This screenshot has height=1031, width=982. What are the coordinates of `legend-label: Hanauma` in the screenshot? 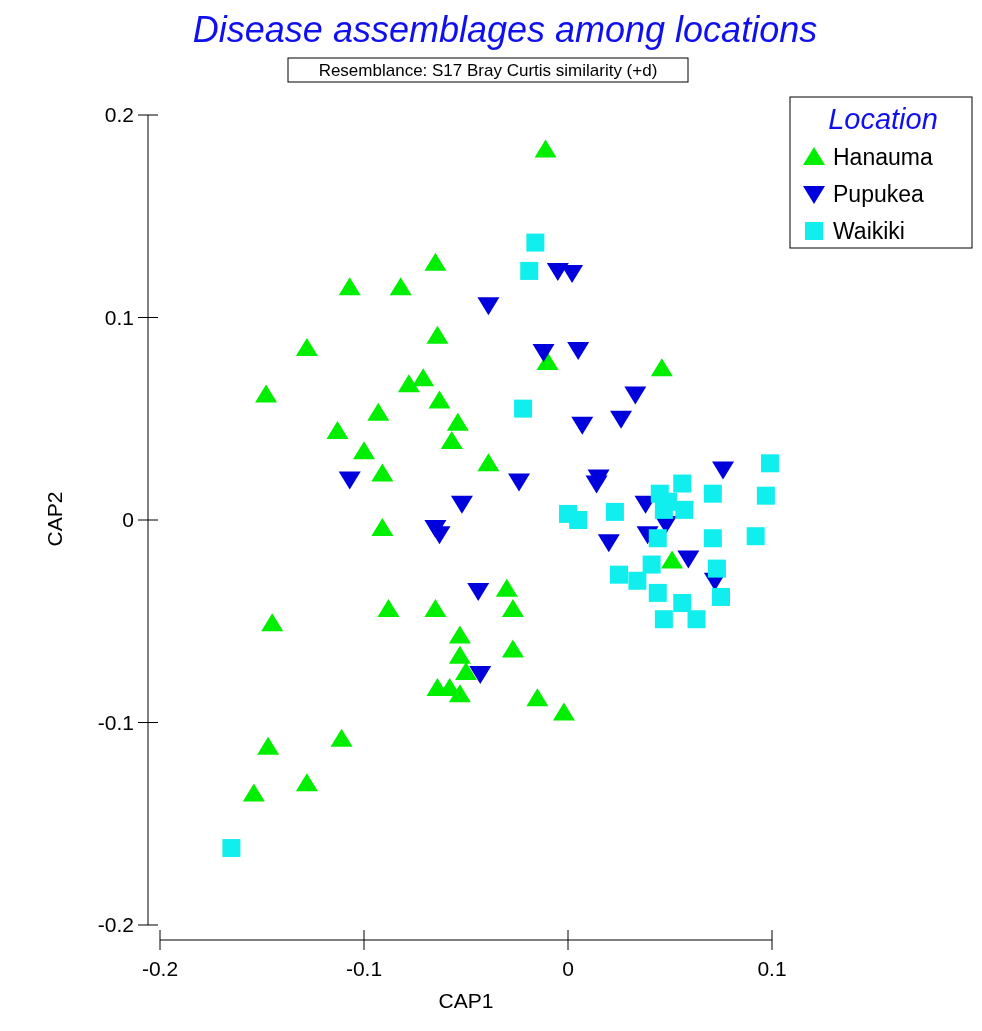 It's located at (883, 157).